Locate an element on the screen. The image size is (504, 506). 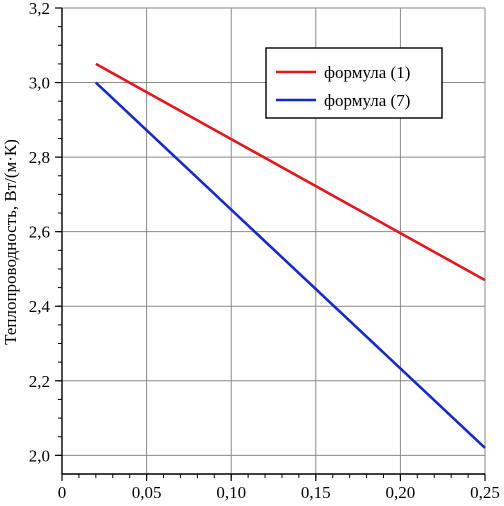
legend-label-2: формула (7) is located at coordinates (367, 100).